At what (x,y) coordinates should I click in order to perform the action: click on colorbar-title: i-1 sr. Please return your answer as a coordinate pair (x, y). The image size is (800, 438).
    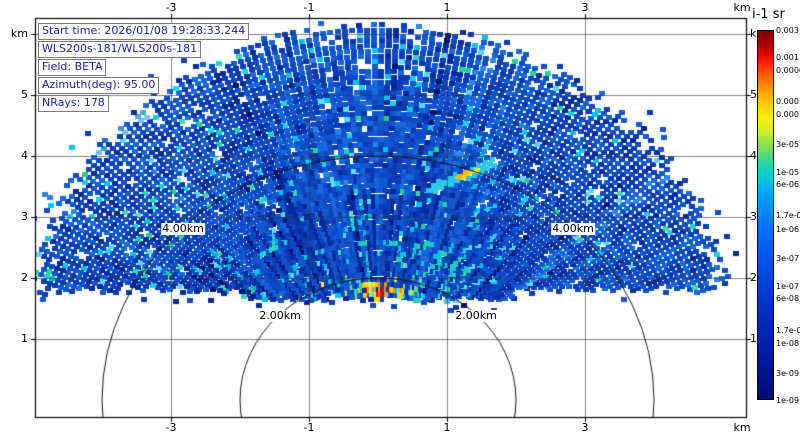
    Looking at the image, I should click on (768, 14).